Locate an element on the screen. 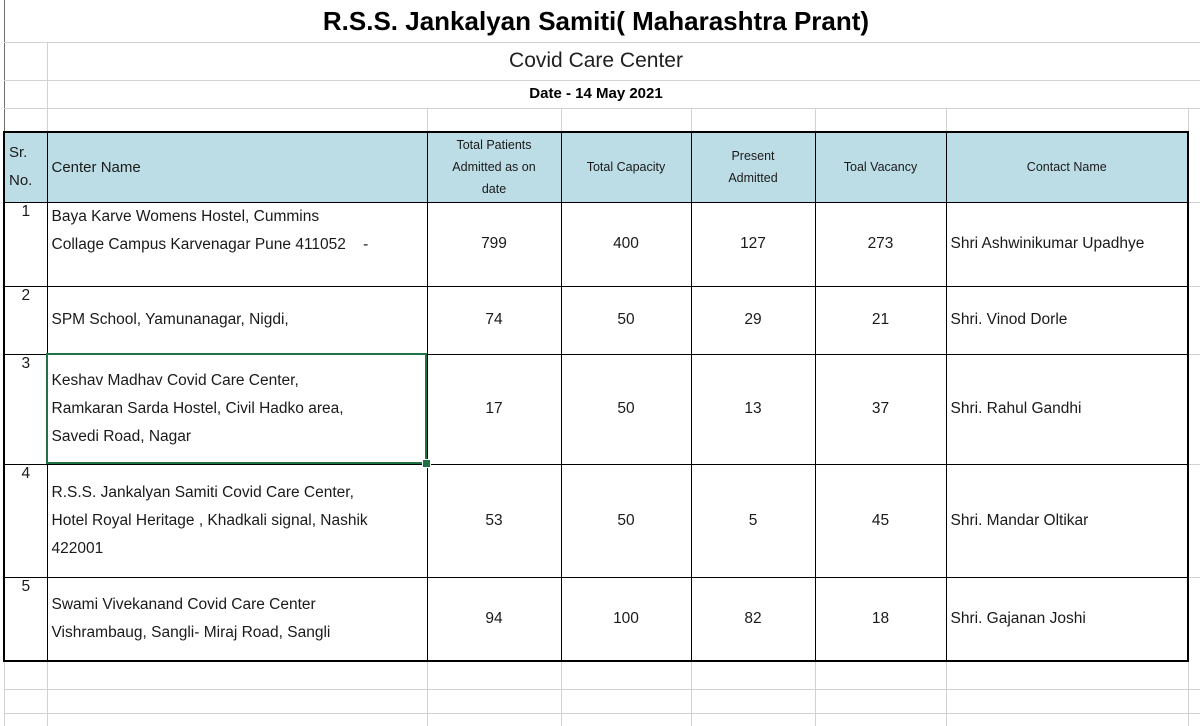  col-header-total-patients: Total Patients Admitted as on date is located at coordinates (494, 167).